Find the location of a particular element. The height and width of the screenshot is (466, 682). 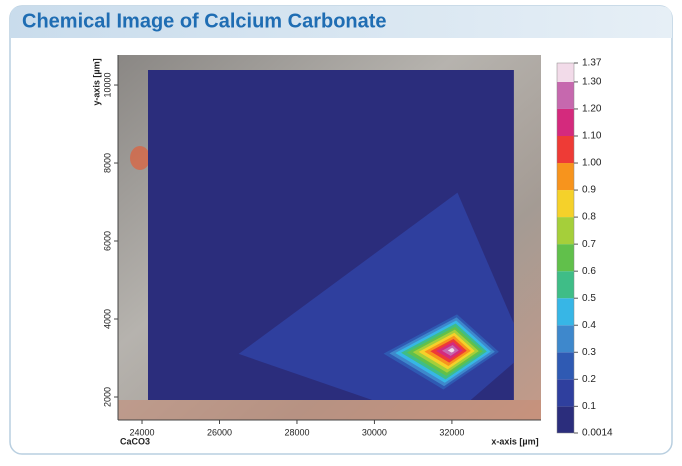

y-tick-label: 4000 is located at coordinates (107, 319).